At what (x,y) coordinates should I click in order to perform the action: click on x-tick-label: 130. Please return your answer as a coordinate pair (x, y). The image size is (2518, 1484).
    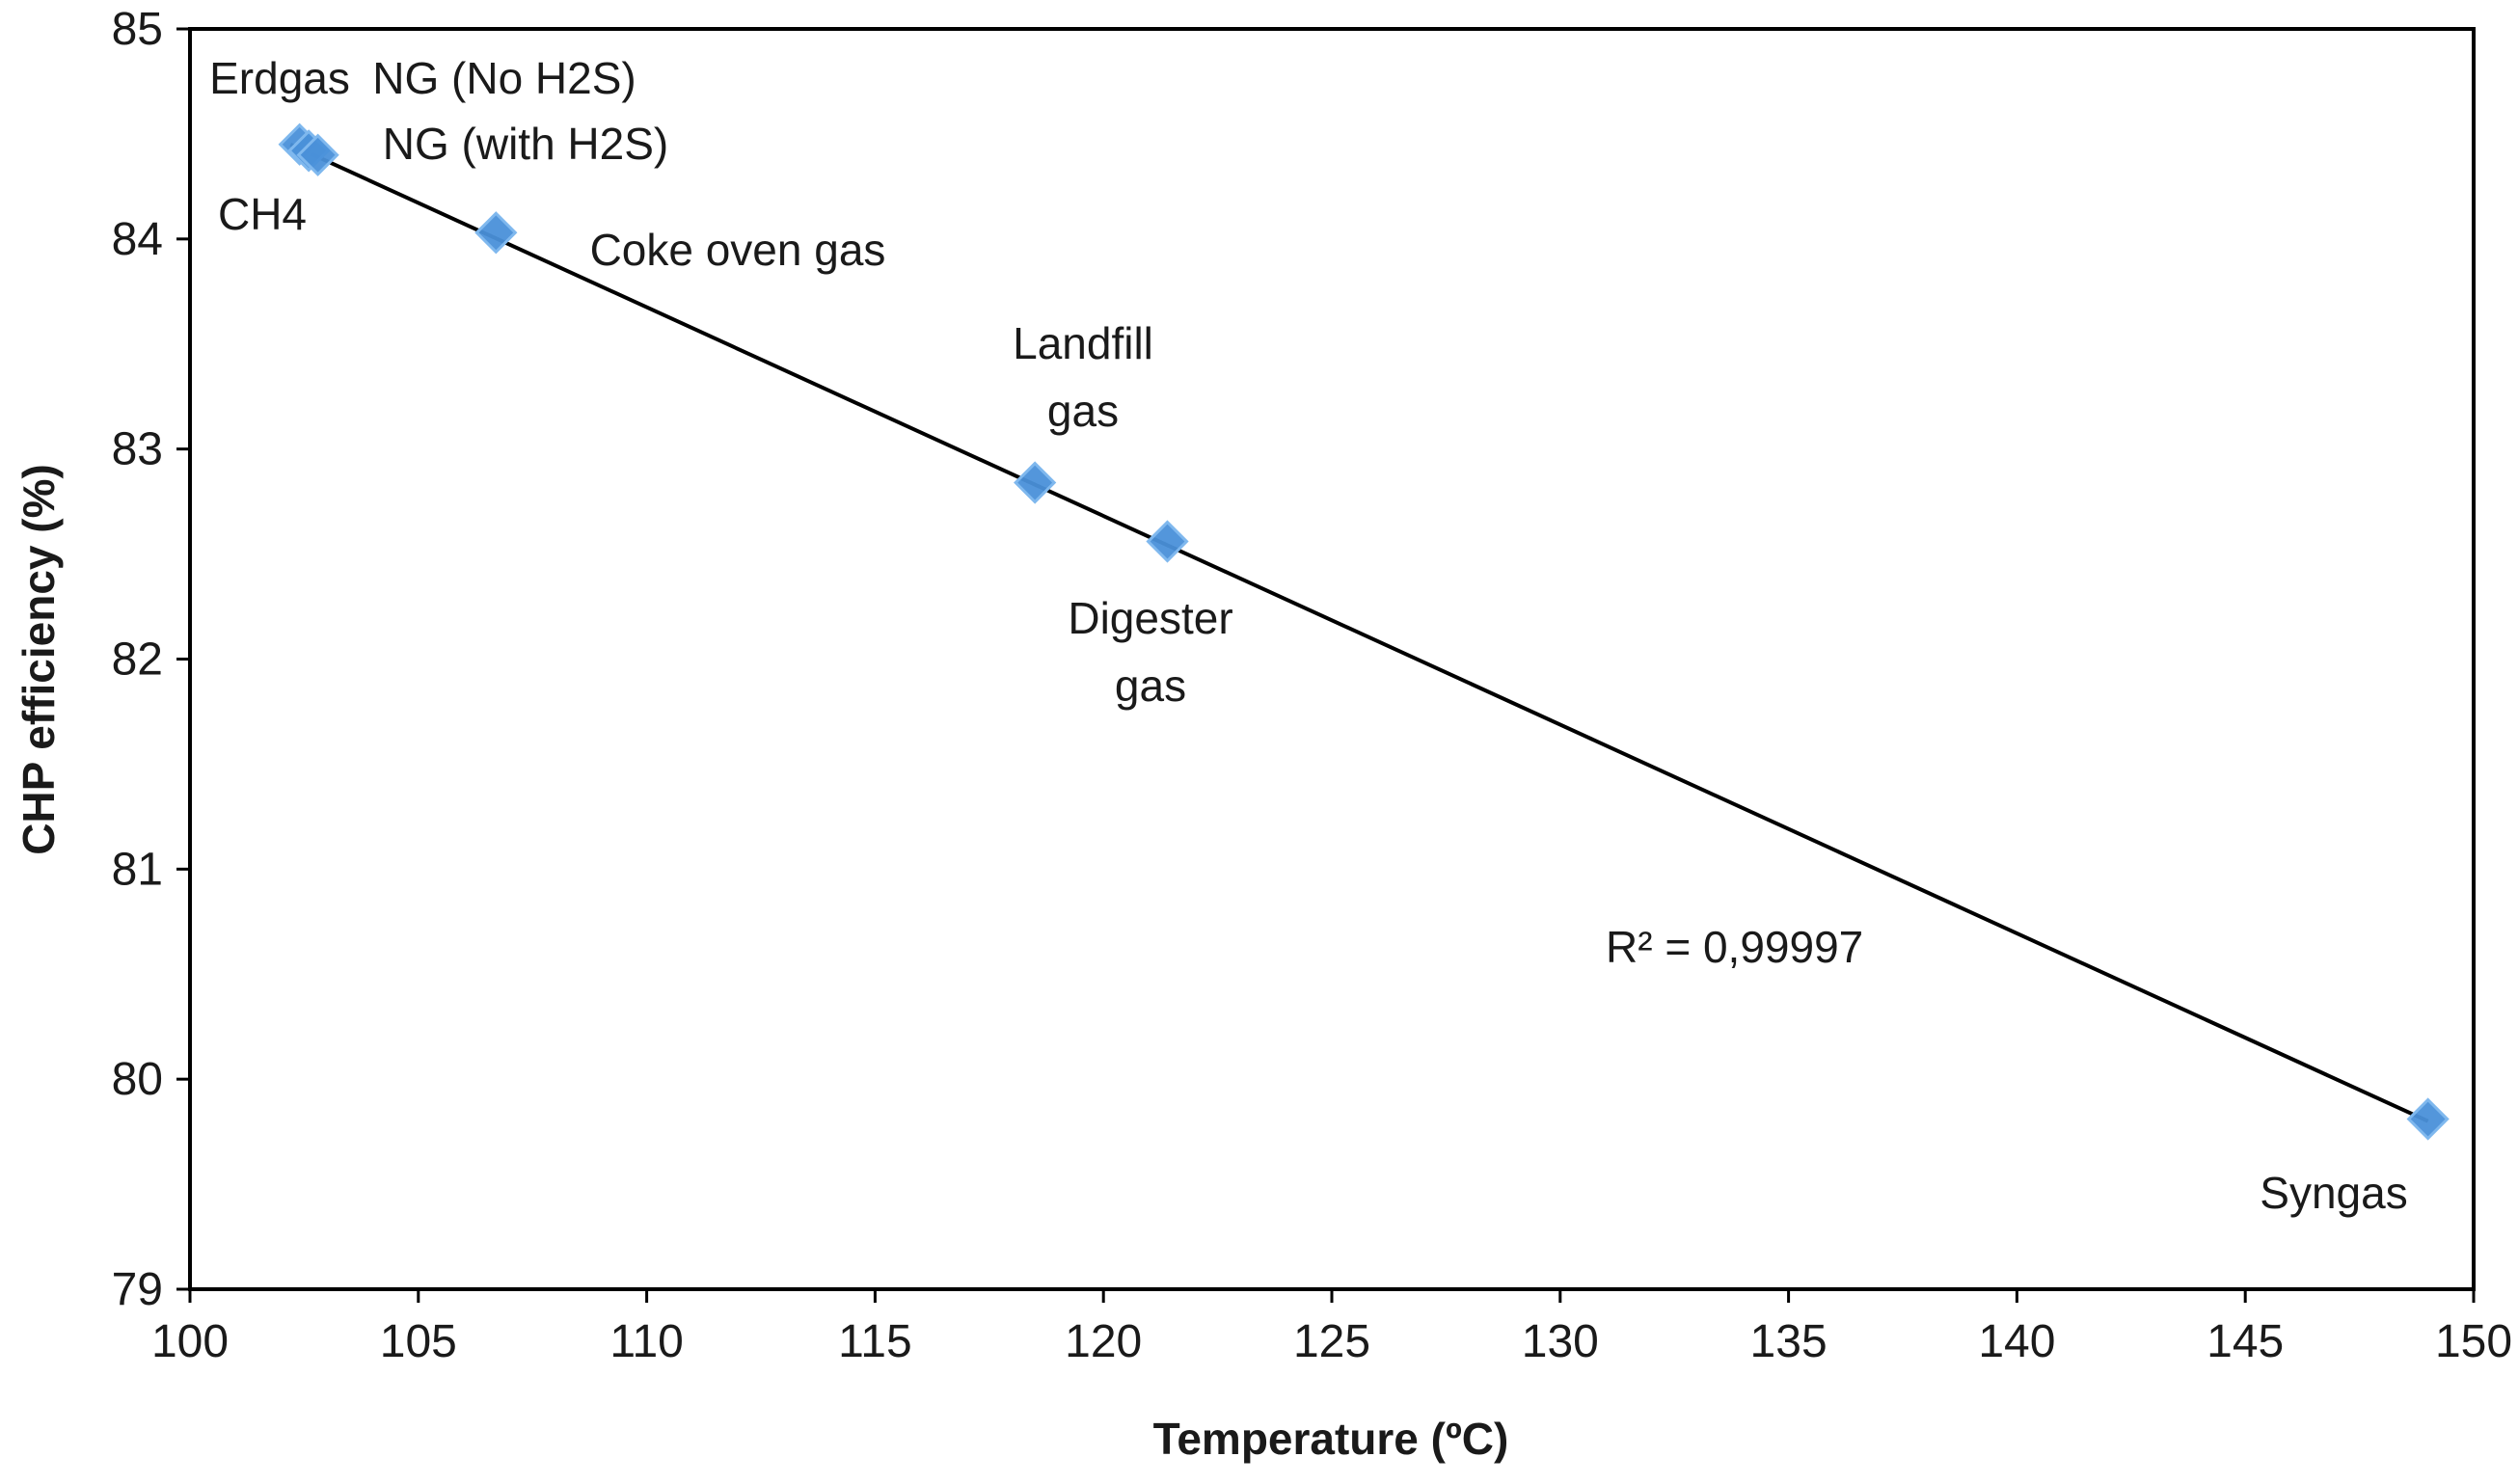
    Looking at the image, I should click on (1560, 1341).